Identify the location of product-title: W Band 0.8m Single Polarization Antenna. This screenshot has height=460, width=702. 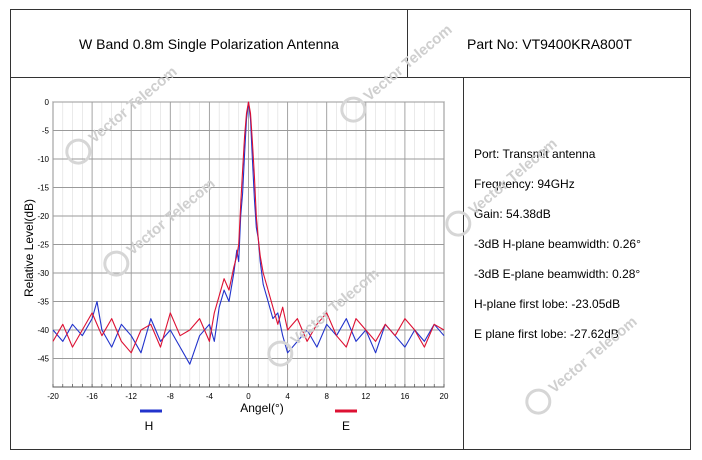
(209, 43).